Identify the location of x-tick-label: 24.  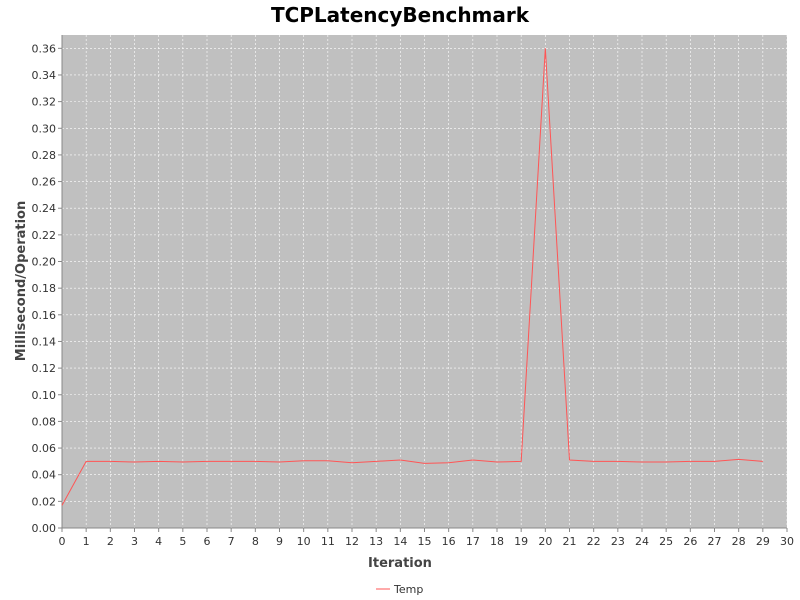
(642, 541).